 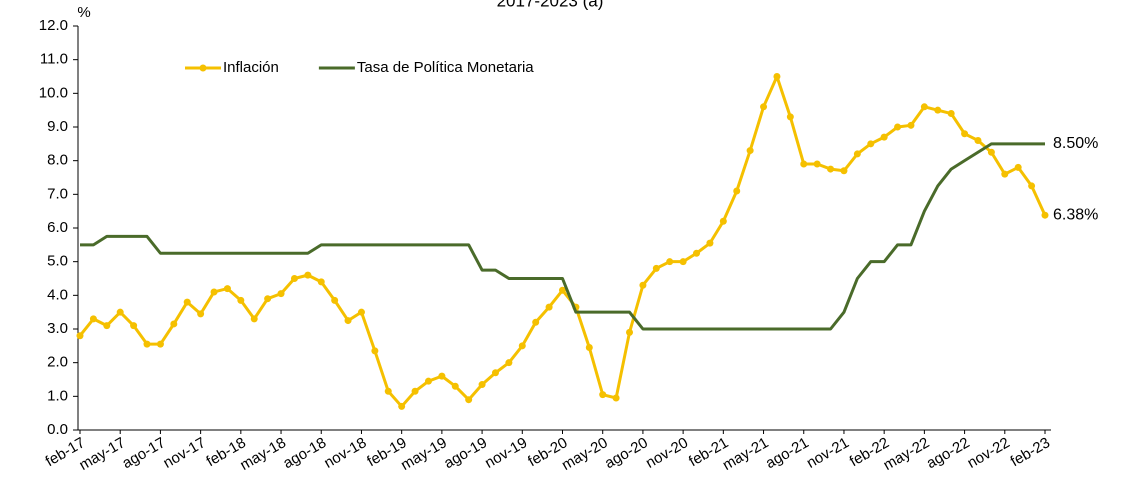 What do you see at coordinates (787, 453) in the screenshot?
I see `x-tick-label: ago-21` at bounding box center [787, 453].